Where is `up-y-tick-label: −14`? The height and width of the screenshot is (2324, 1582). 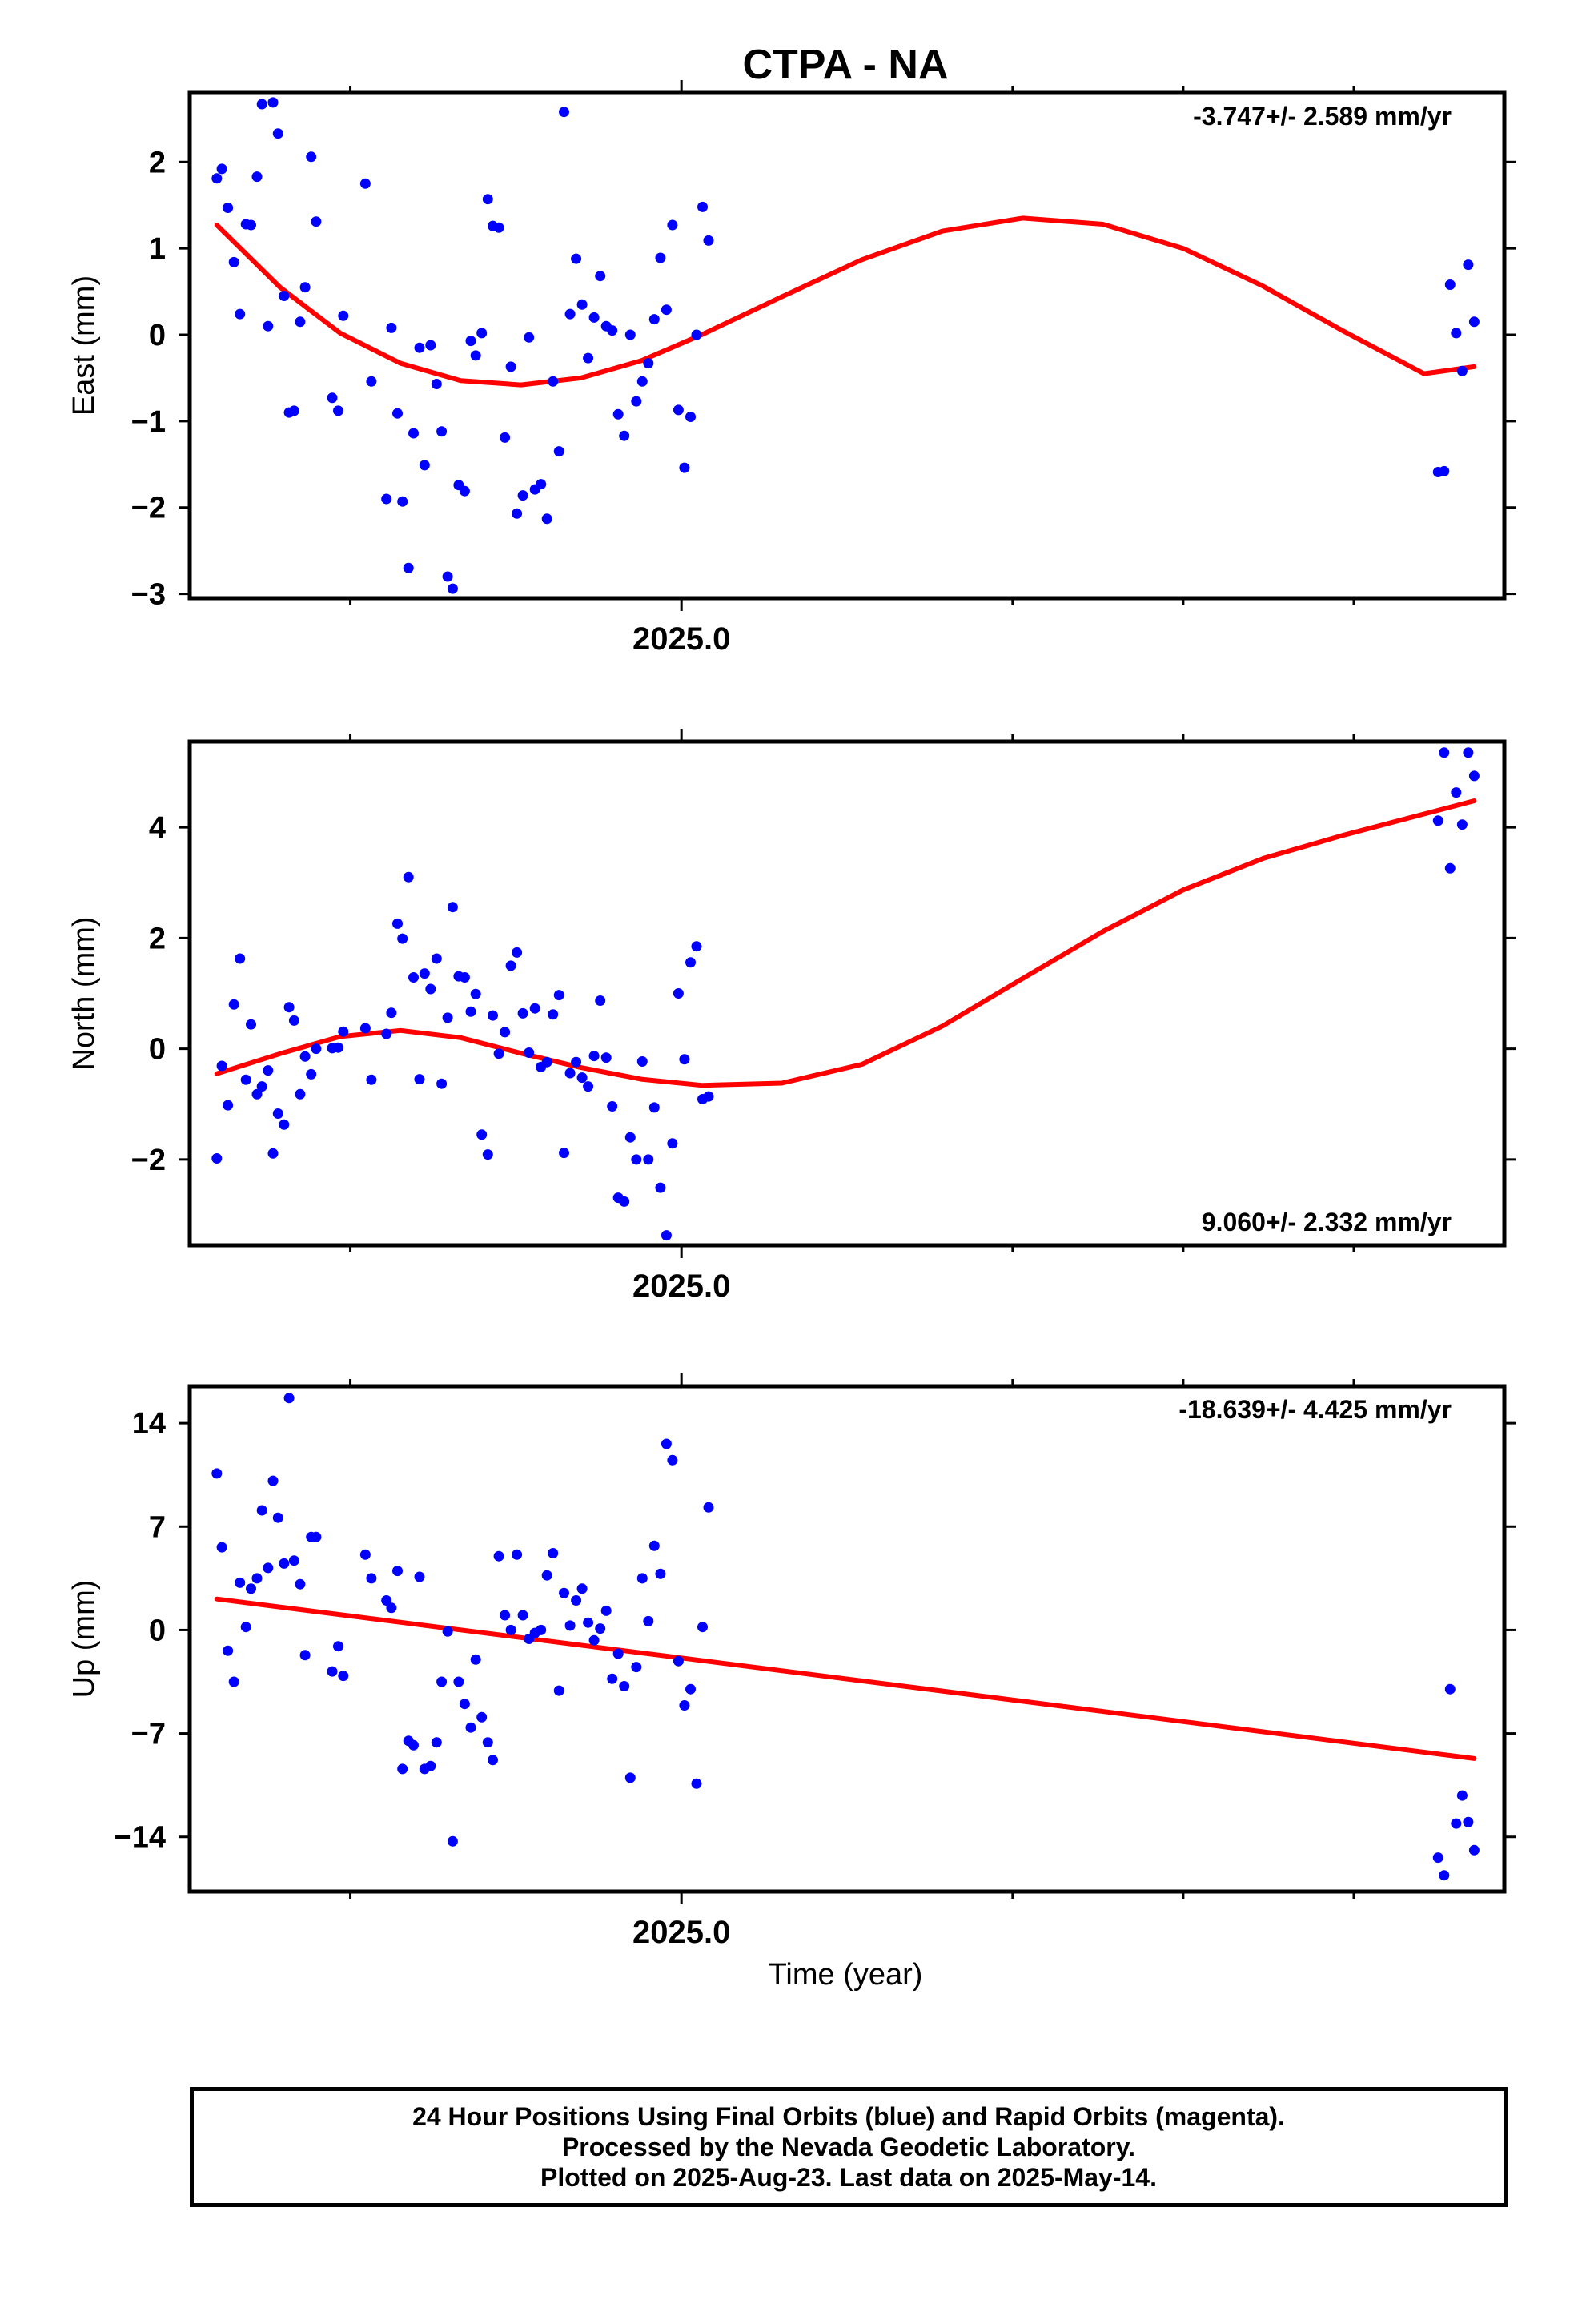 up-y-tick-label: −14 is located at coordinates (140, 1838).